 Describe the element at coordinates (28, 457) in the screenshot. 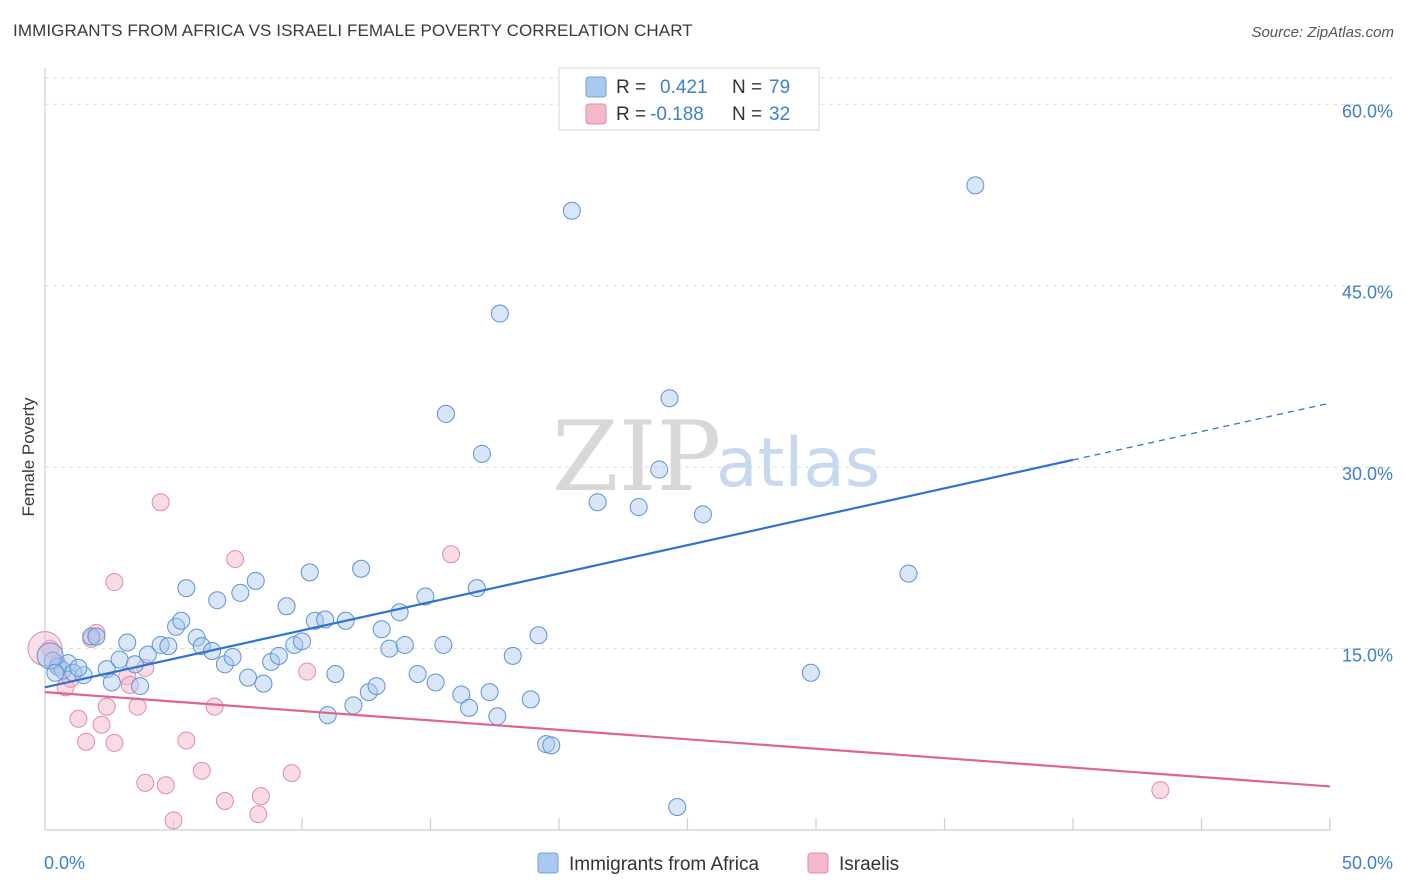

I see `y-axis-label: Female Poverty` at that location.